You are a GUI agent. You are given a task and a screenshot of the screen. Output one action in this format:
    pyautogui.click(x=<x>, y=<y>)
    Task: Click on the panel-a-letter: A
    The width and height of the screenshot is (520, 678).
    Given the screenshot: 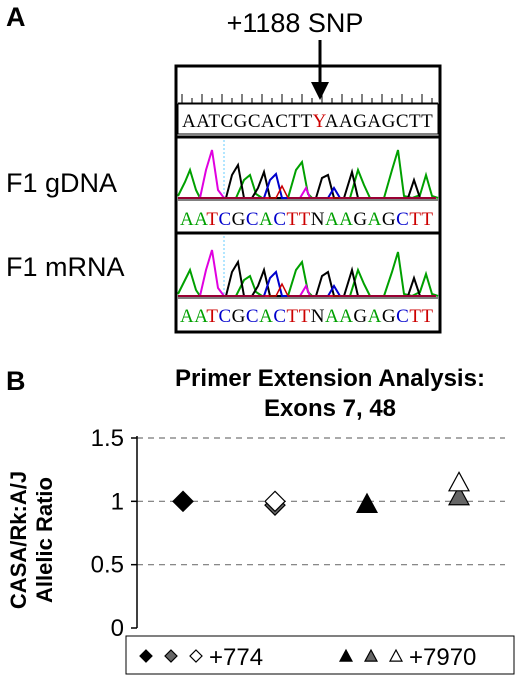 What is the action you would take?
    pyautogui.click(x=16, y=17)
    